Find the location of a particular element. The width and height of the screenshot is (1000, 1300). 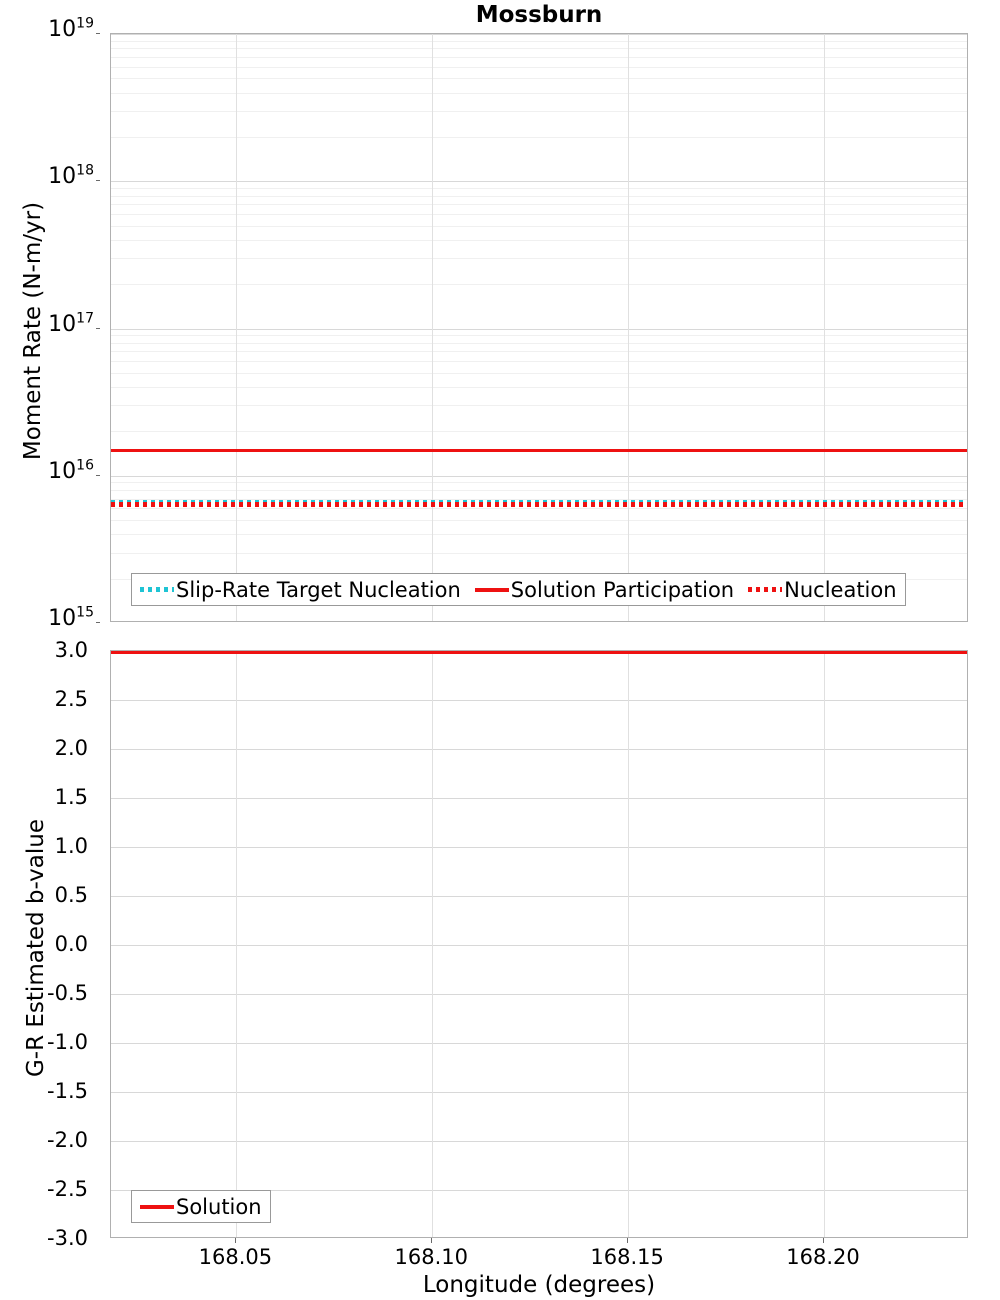

legend-item-label: Solution Participation is located at coordinates (622, 589).